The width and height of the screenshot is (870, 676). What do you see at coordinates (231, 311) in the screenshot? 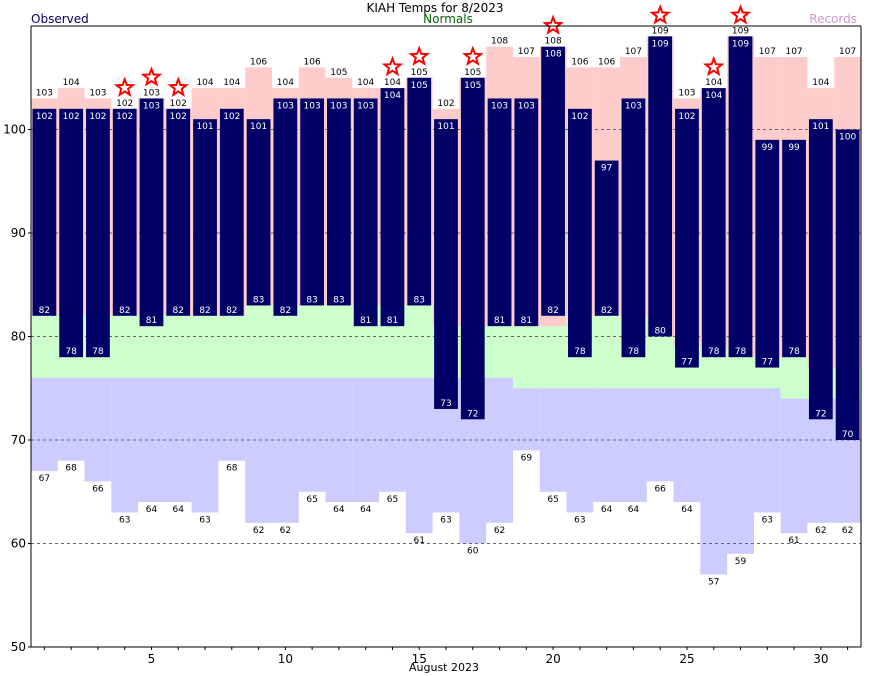
I see `observed-low-label-day-8: 82` at bounding box center [231, 311].